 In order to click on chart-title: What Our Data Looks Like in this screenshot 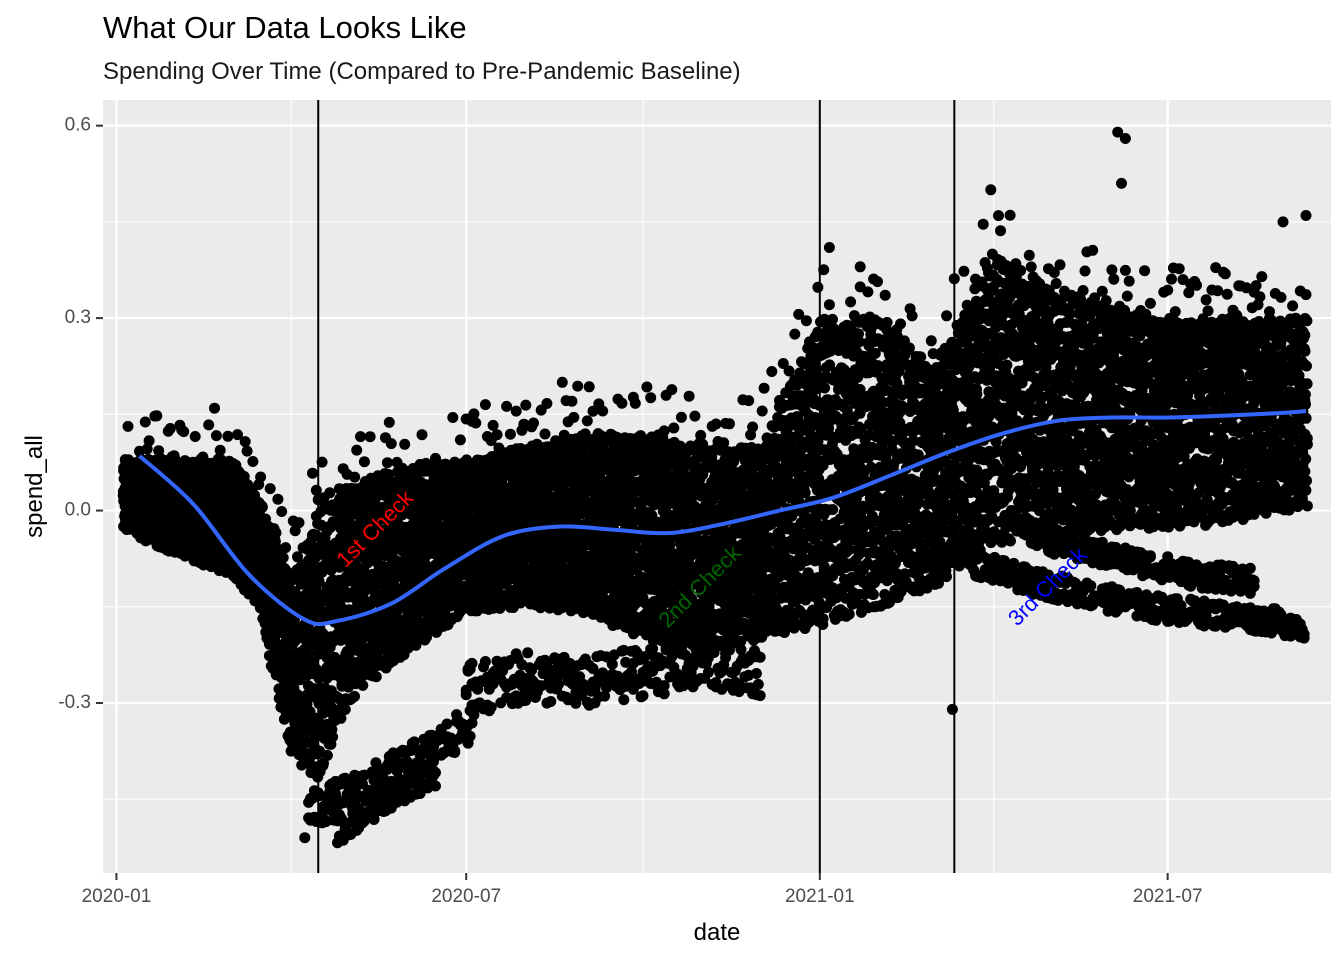, I will do `click(285, 27)`.